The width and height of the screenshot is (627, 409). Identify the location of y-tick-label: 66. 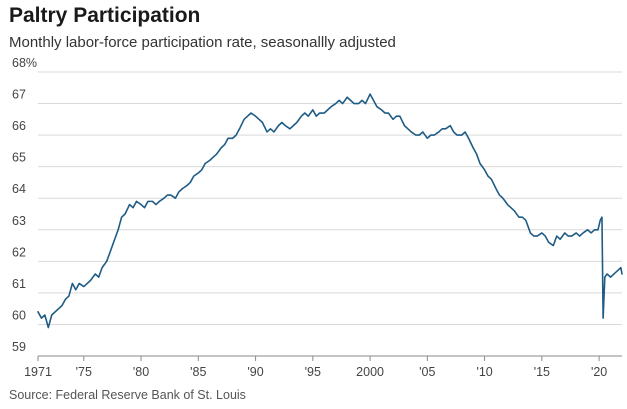
(19, 126).